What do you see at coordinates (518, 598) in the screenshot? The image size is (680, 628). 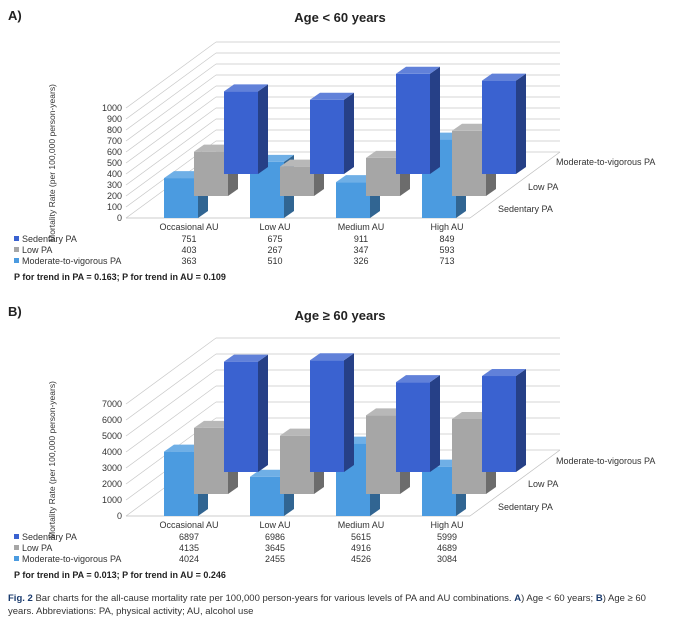 I see `caption-a-label: A` at bounding box center [518, 598].